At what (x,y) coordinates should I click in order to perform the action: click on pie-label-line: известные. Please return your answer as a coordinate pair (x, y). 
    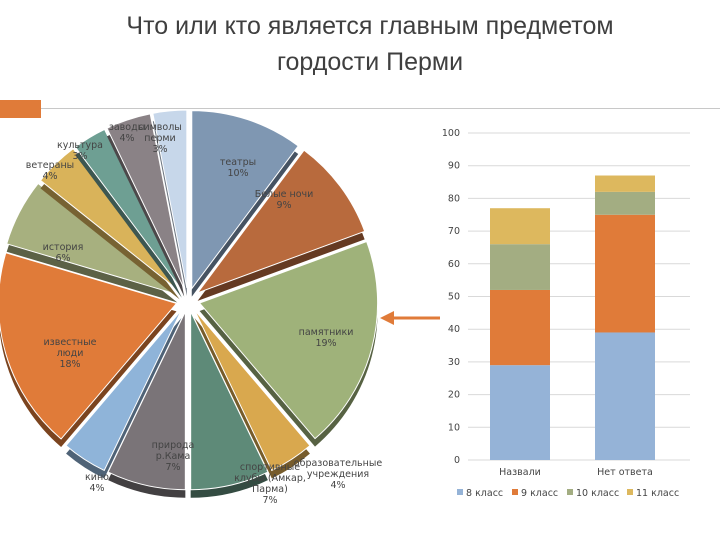
    Looking at the image, I should click on (70, 342).